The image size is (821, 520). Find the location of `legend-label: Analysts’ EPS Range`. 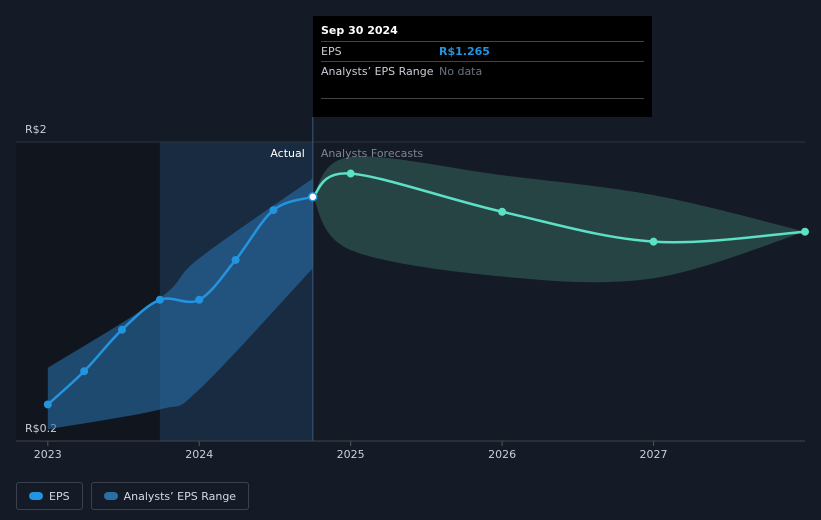

legend-label: Analysts’ EPS Range is located at coordinates (180, 496).